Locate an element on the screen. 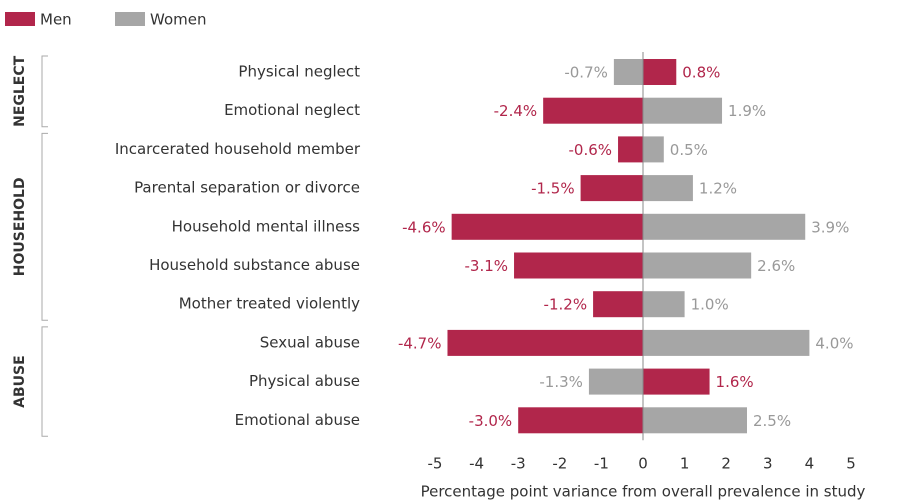 This screenshot has height=502, width=909. value-label: 3.9% is located at coordinates (830, 227).